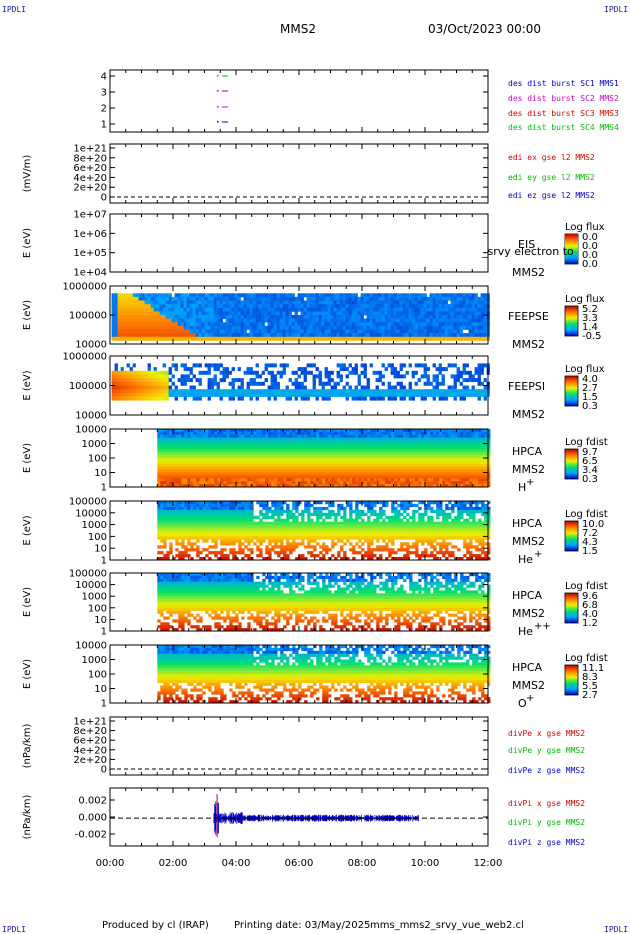  What do you see at coordinates (88, 316) in the screenshot?
I see `ytick-label-feepse: 100000` at bounding box center [88, 316].